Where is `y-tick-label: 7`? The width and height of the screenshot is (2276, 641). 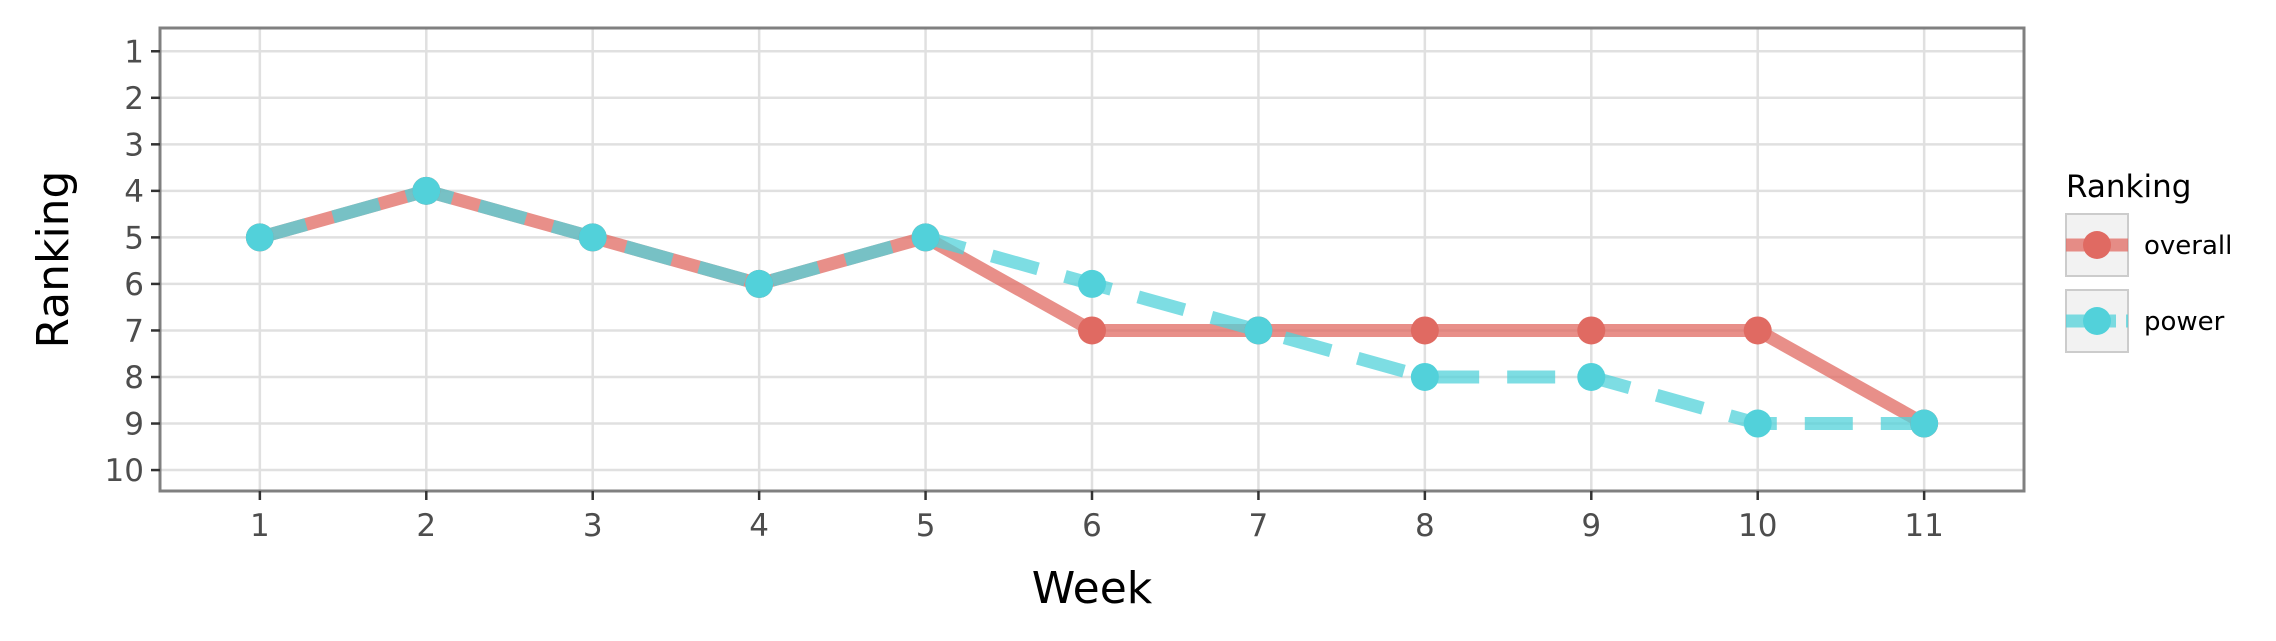 y-tick-label: 7 is located at coordinates (134, 331).